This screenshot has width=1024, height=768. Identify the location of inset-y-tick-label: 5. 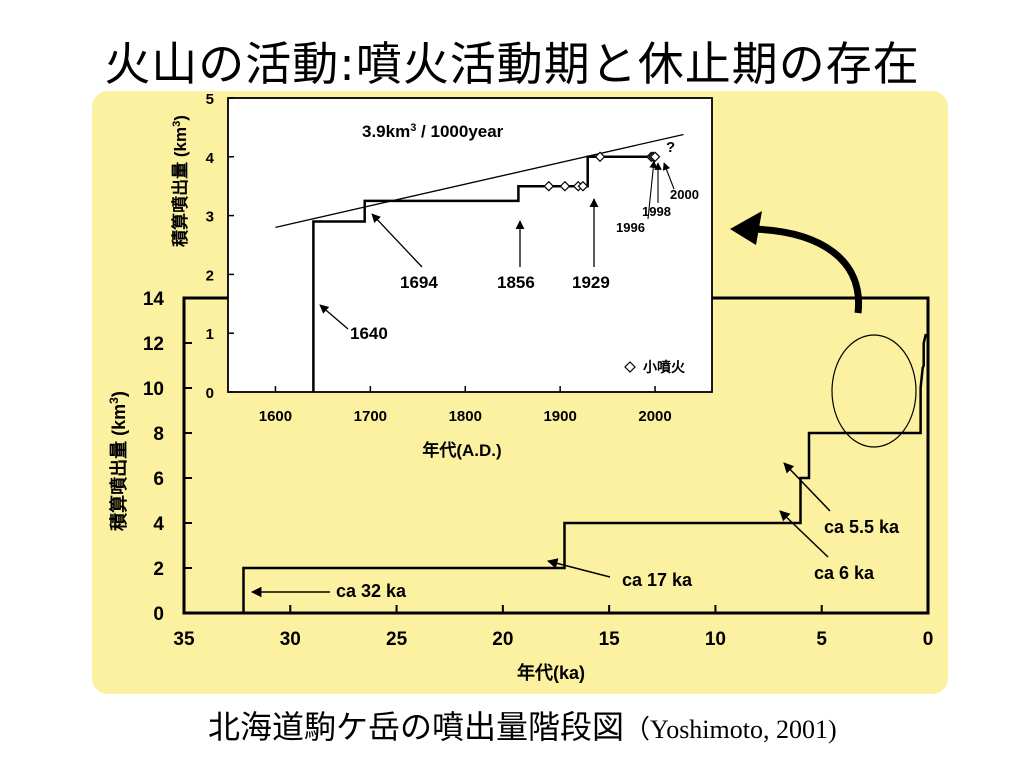
(210, 99).